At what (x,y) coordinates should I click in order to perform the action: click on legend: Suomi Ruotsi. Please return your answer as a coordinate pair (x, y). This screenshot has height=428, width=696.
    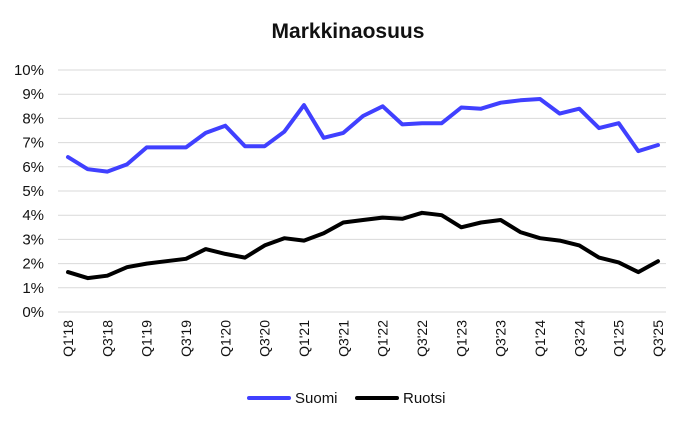
    Looking at the image, I should click on (346, 398).